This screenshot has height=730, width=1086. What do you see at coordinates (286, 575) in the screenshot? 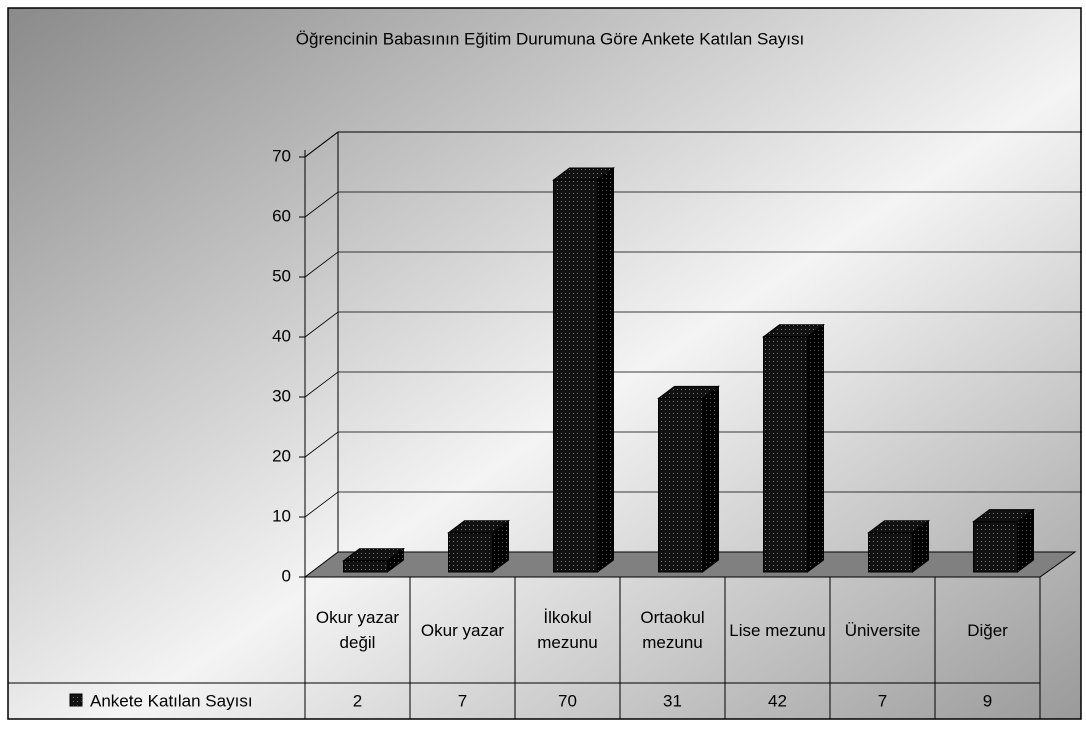
I see `y-tick-label: 0` at bounding box center [286, 575].